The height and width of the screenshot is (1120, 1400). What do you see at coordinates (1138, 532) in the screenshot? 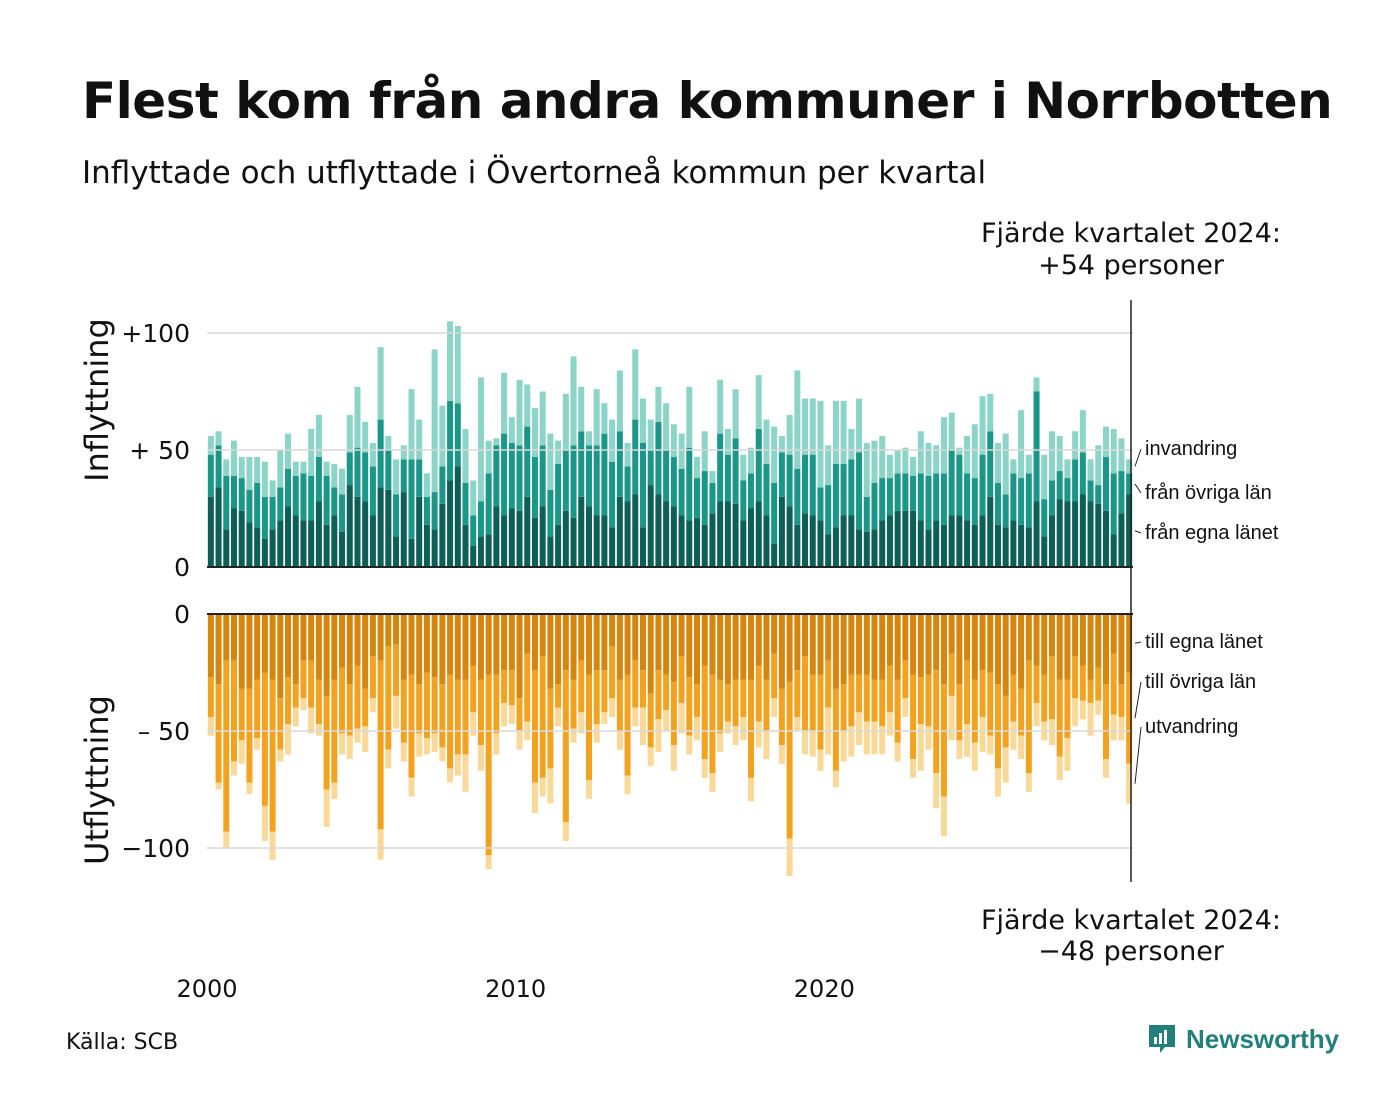
I see `label-fran-egna-lanet-leader` at bounding box center [1138, 532].